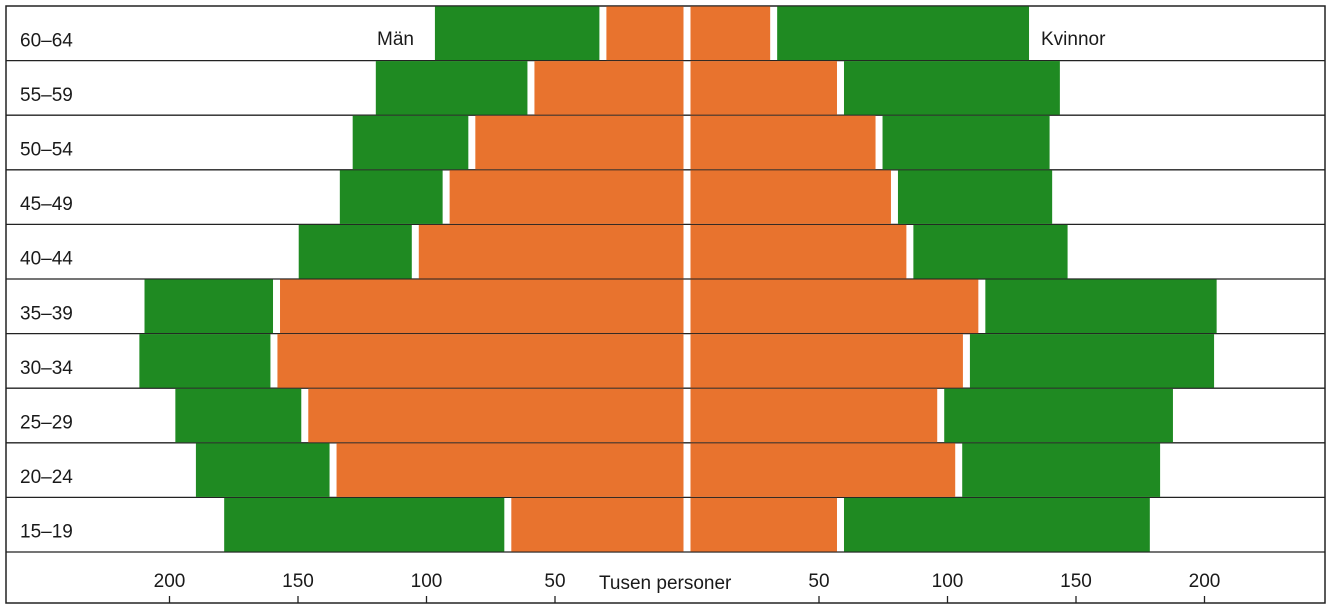 The height and width of the screenshot is (607, 1331). Describe the element at coordinates (46, 150) in the screenshot. I see `age-group-label: 50–54` at that location.